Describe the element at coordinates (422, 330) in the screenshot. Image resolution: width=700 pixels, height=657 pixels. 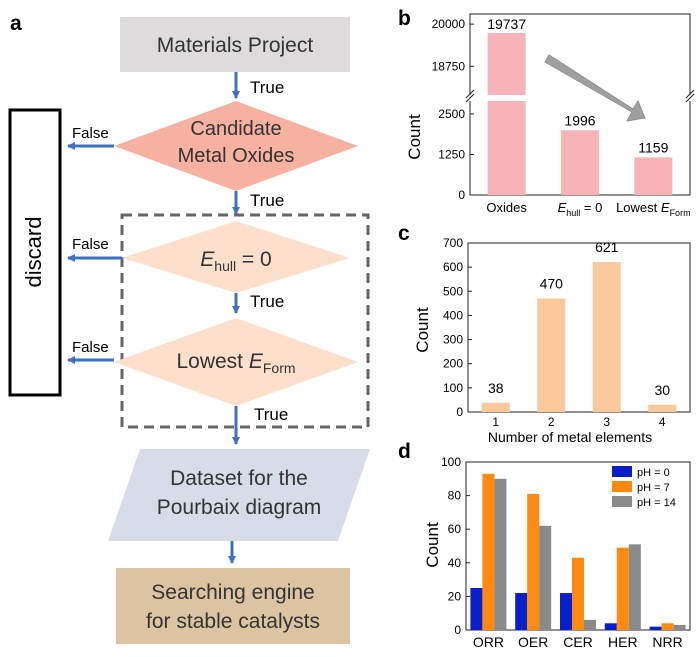
I see `chart-c-ylabel: Count` at that location.